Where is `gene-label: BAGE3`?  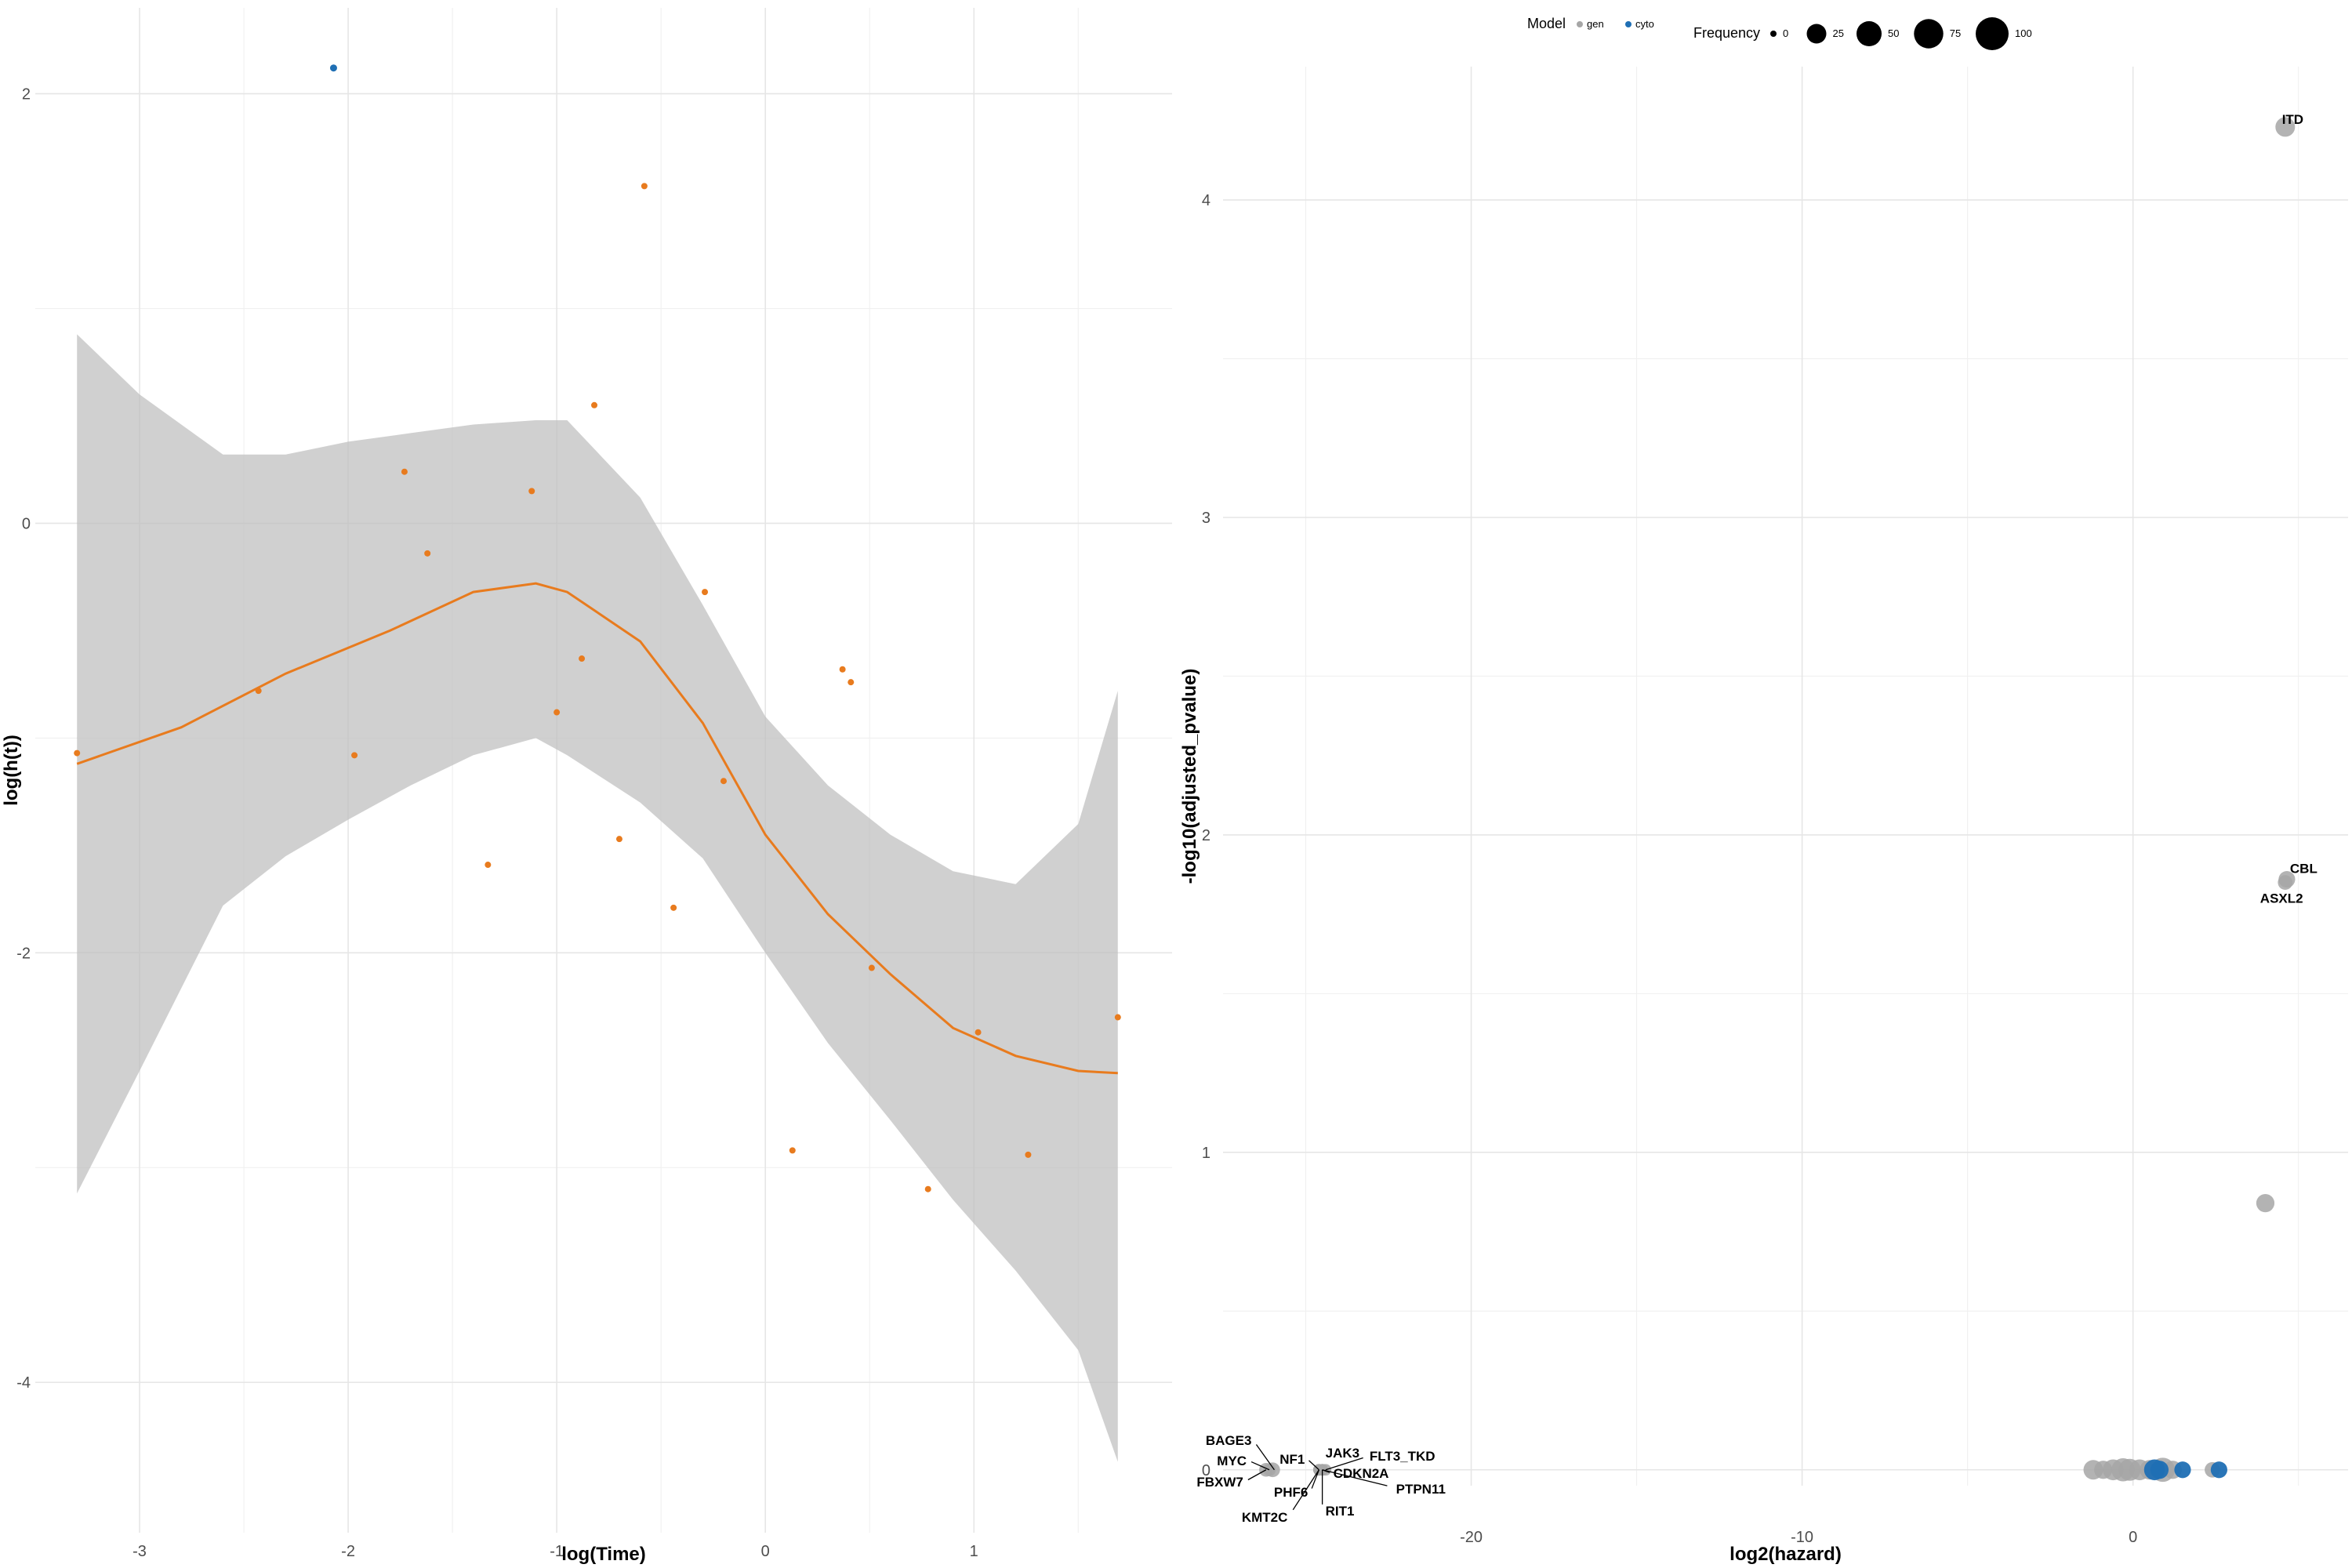 gene-label: BAGE3 is located at coordinates (1229, 1440).